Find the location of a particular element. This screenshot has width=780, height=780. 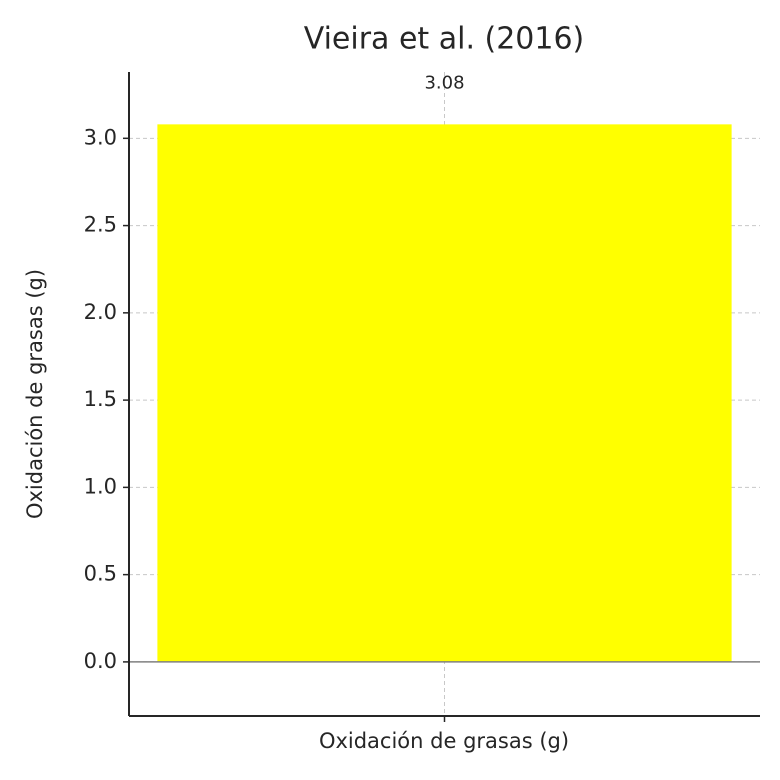

y-axis-label: Oxidación de grasas (g) is located at coordinates (35, 394).